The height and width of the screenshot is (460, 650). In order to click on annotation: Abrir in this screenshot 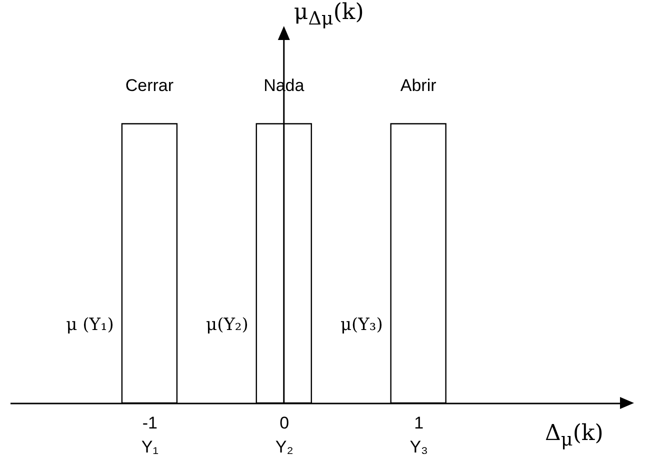, I will do `click(418, 85)`.